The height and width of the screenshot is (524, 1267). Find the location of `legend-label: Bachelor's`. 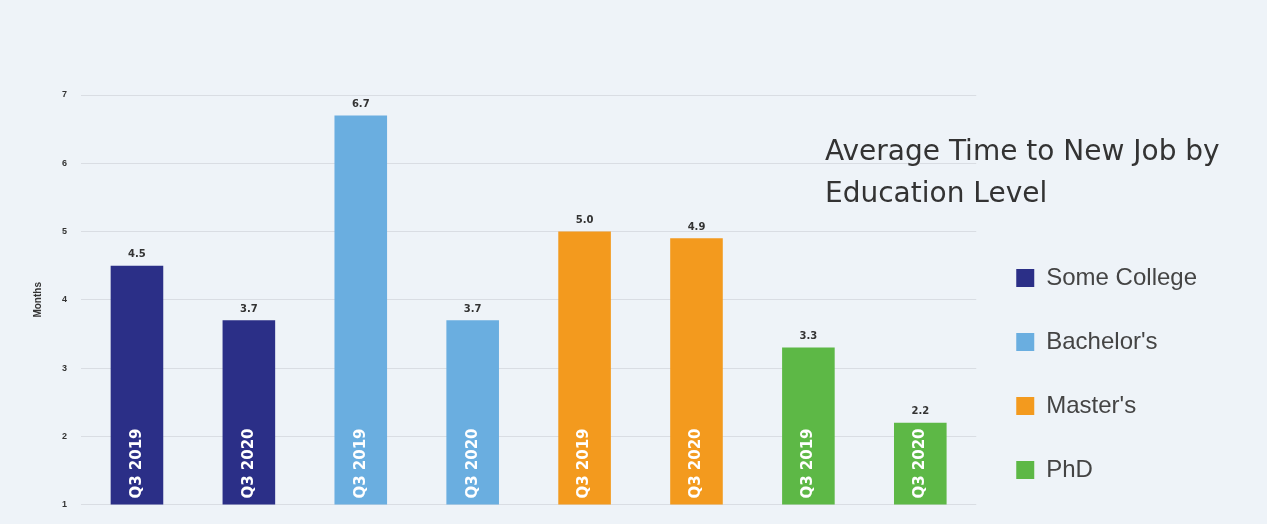

legend-label: Bachelor's is located at coordinates (1102, 340).